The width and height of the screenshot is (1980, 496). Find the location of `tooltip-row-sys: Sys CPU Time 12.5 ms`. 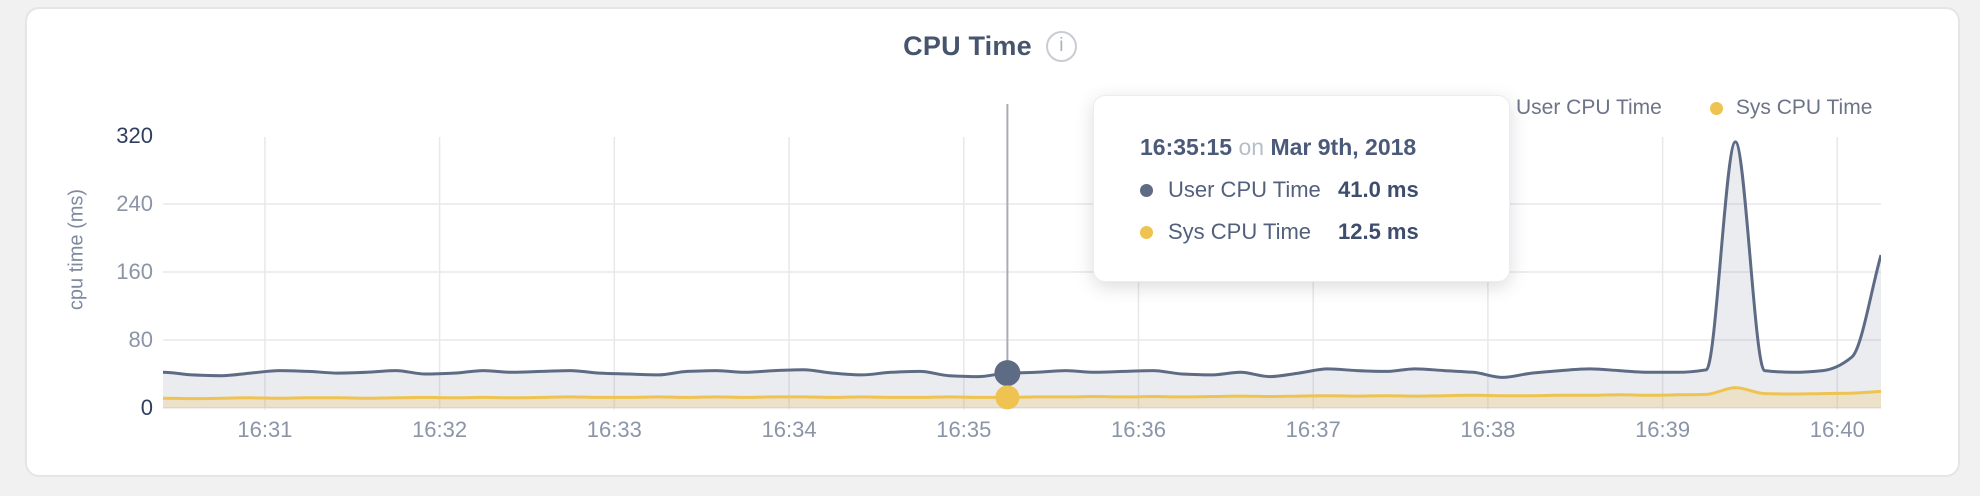

tooltip-row-sys: Sys CPU Time 12.5 ms is located at coordinates (1311, 232).